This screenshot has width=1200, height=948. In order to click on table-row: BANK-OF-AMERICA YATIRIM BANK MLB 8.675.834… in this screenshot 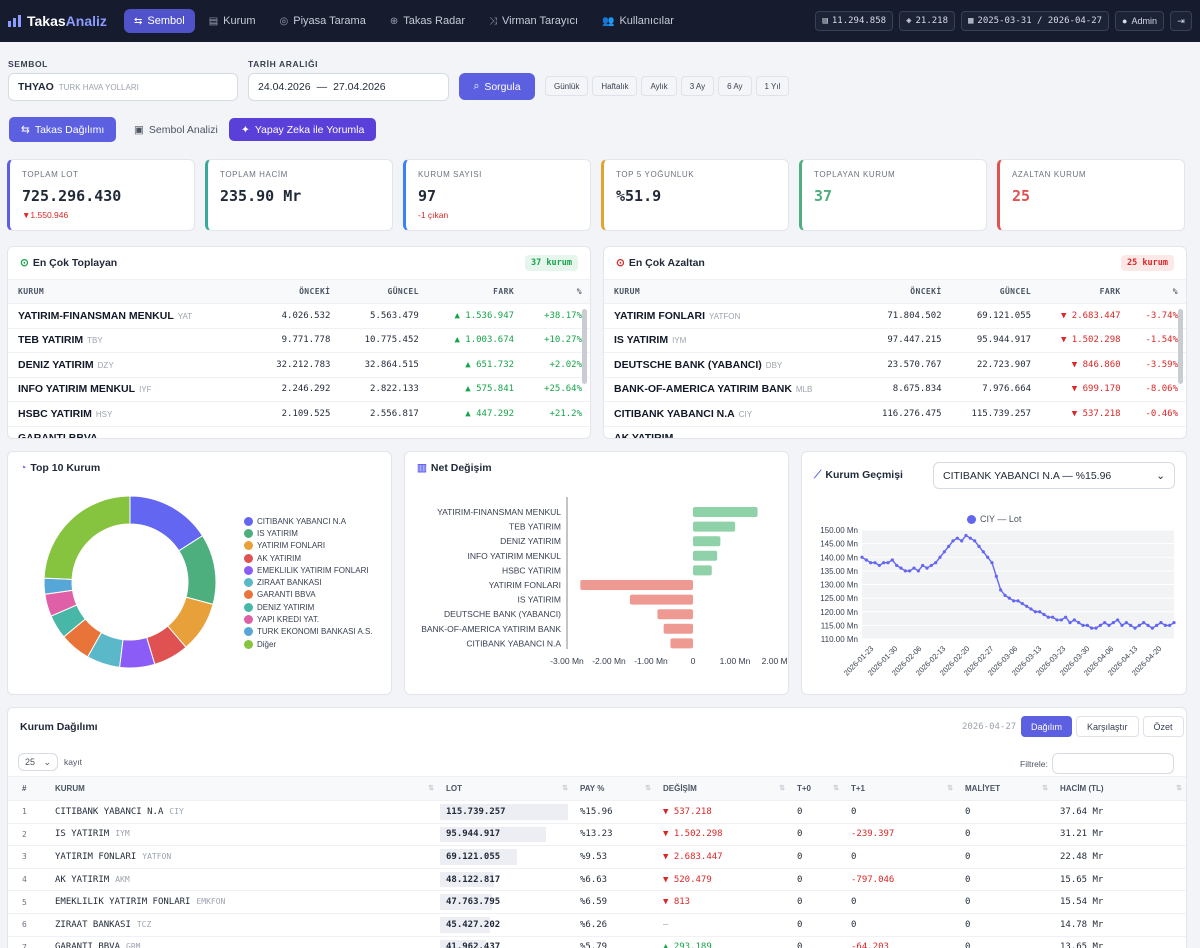, I will do `click(895, 389)`.